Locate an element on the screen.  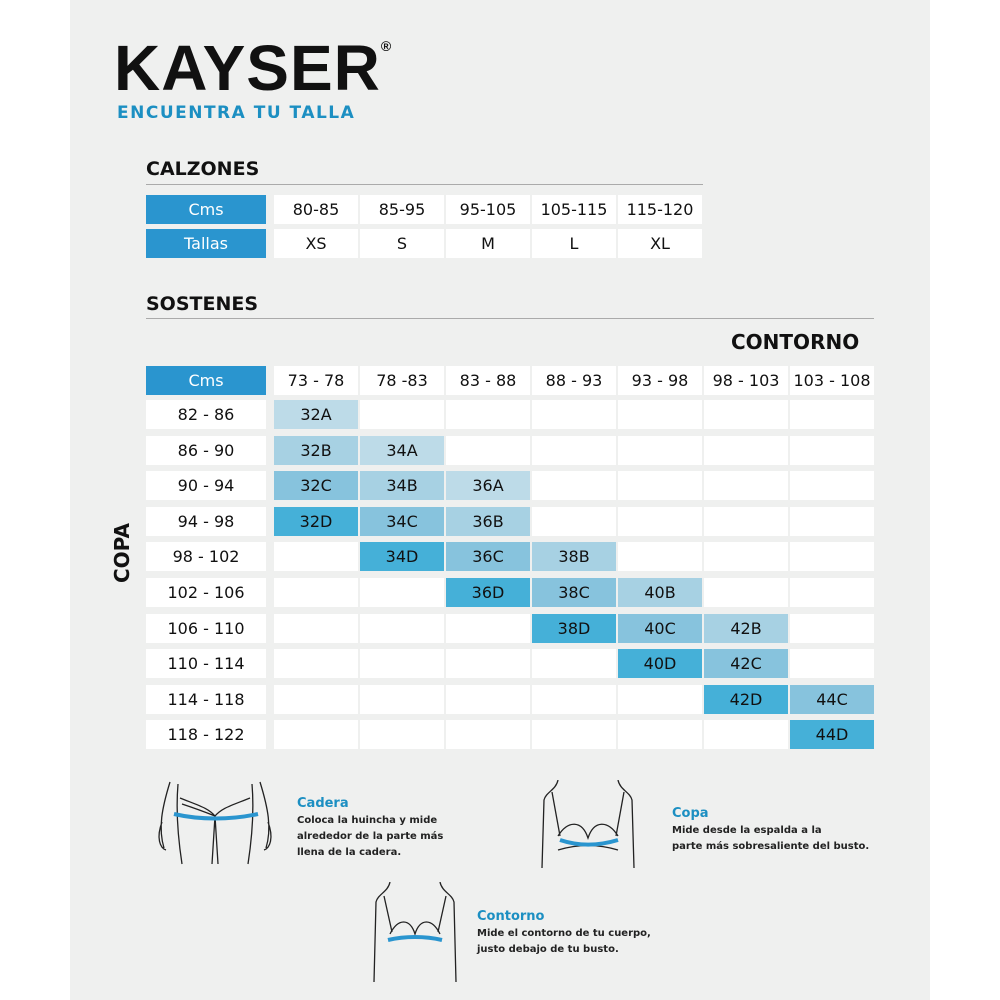
calzones-title: CALZONES is located at coordinates (203, 169).